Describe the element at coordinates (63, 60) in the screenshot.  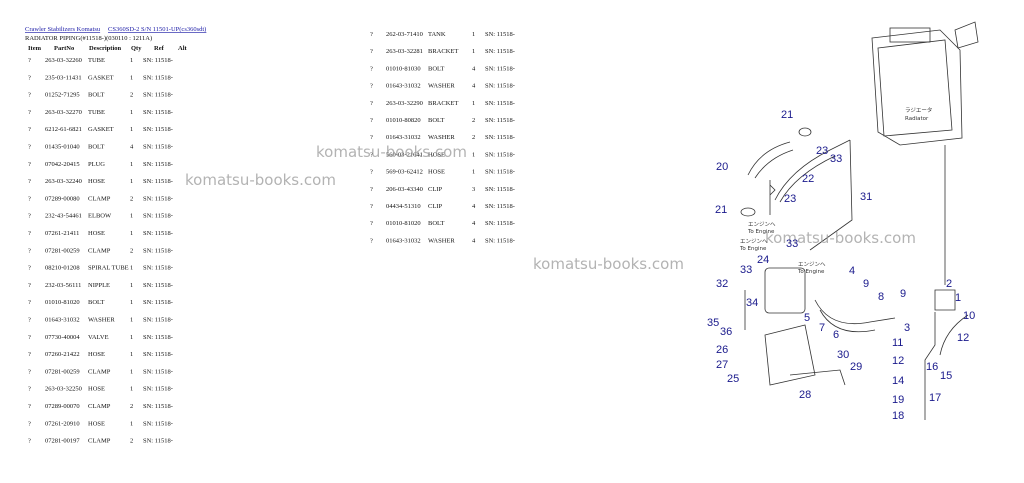
I see `part-number: 263-03-32260` at that location.